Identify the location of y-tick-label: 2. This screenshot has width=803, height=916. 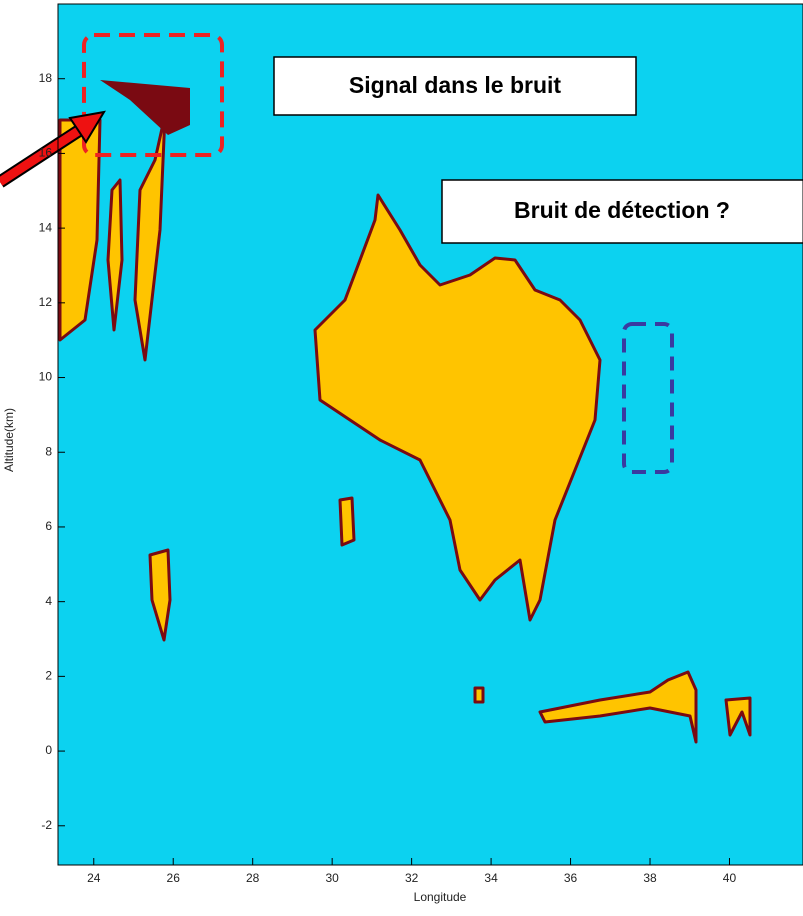
(48, 676).